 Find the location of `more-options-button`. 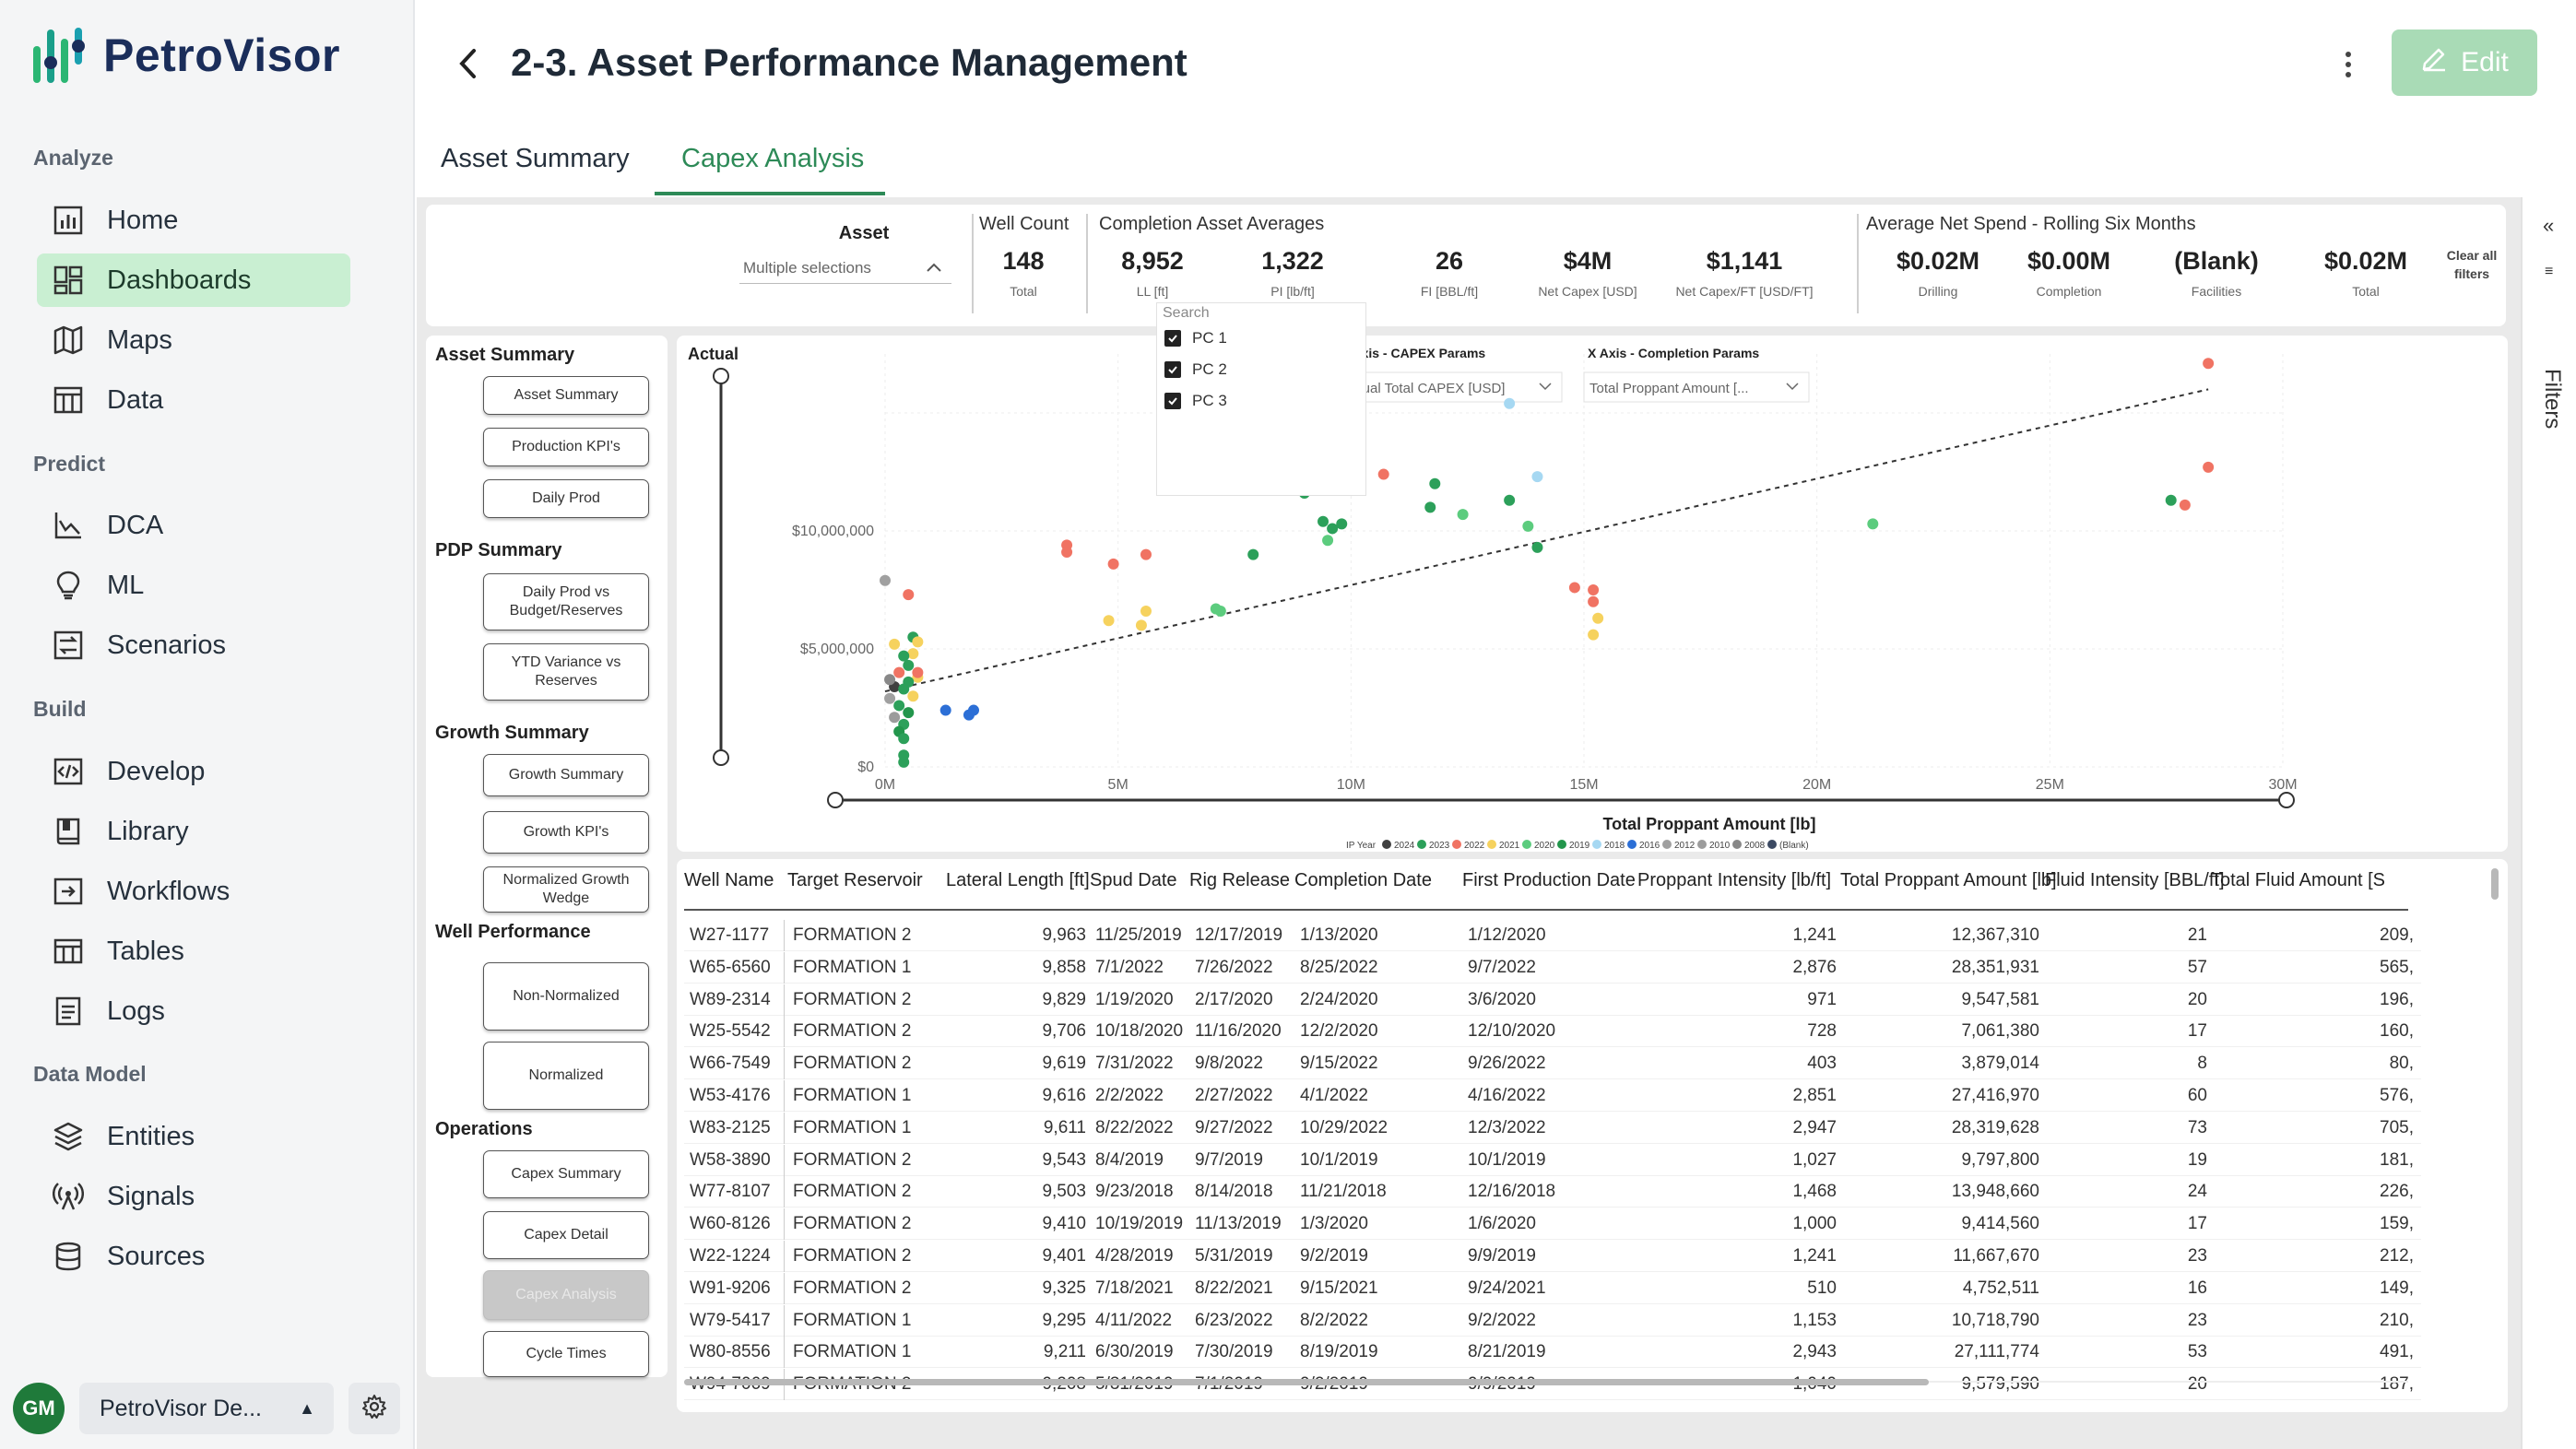

more-options-button is located at coordinates (2348, 64).